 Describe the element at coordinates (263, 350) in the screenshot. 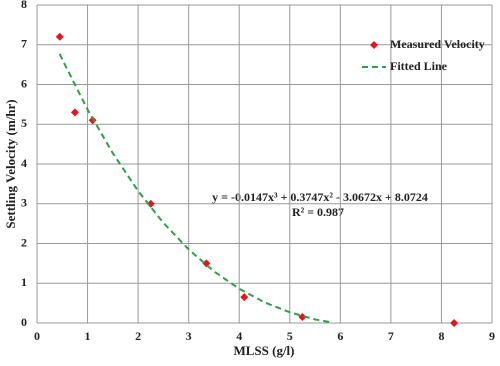

I see `x-axis-title: MLSS (g/l)` at that location.